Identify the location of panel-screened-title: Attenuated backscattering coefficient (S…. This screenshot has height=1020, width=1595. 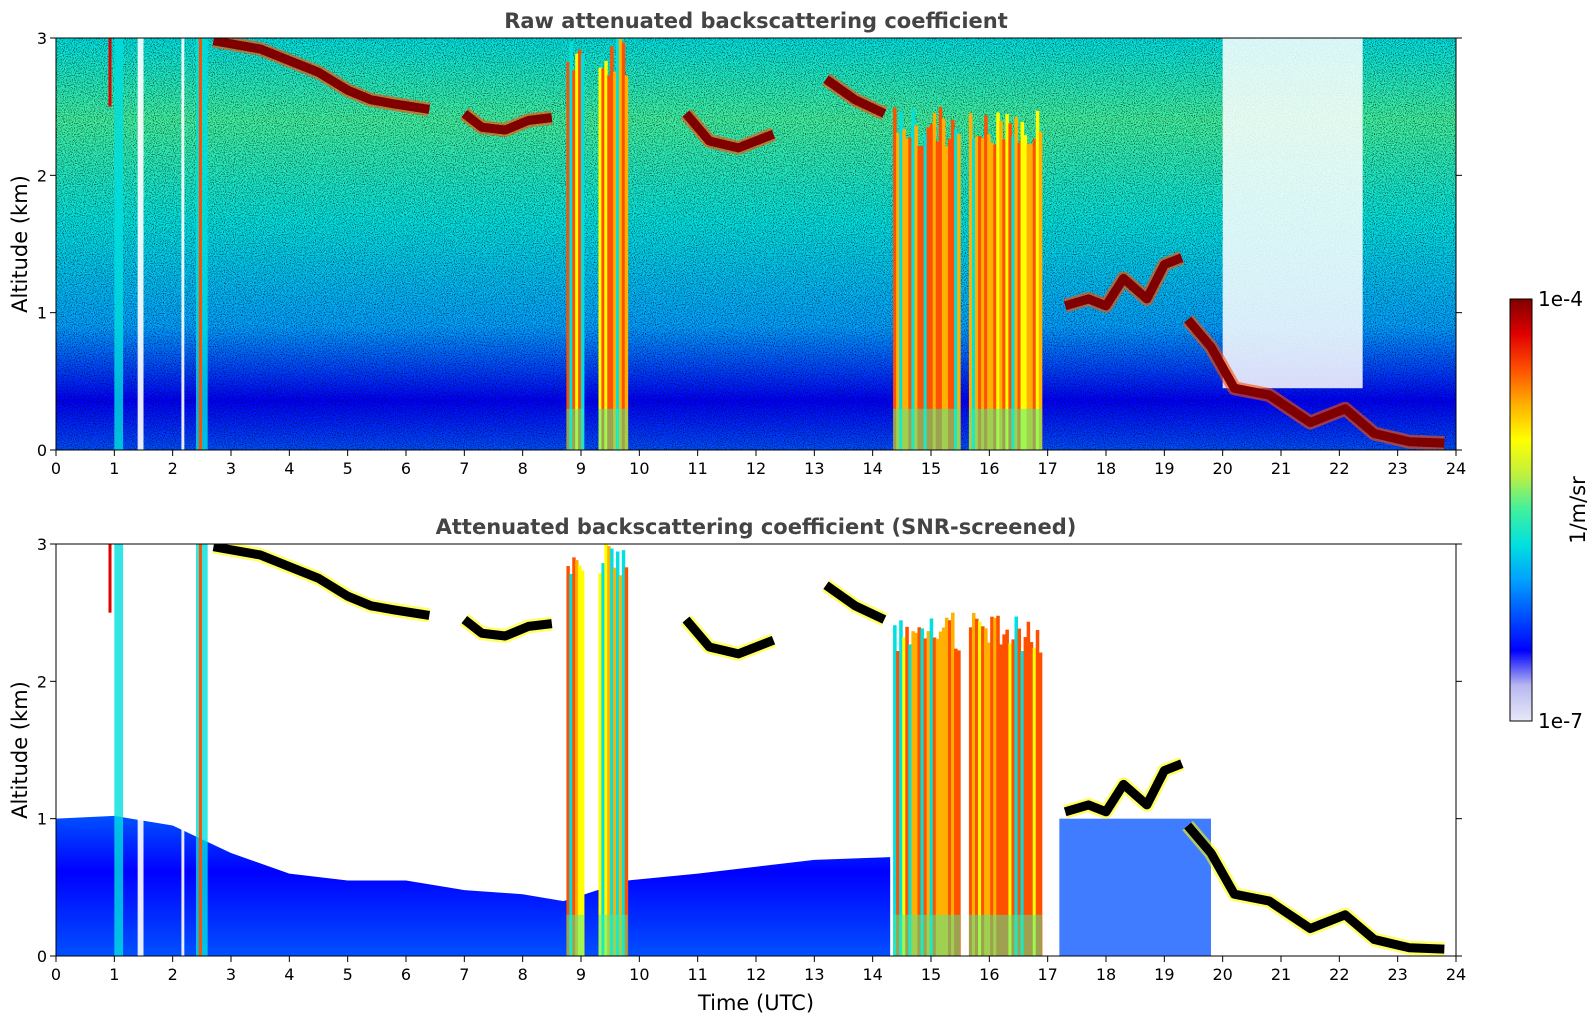
(756, 527).